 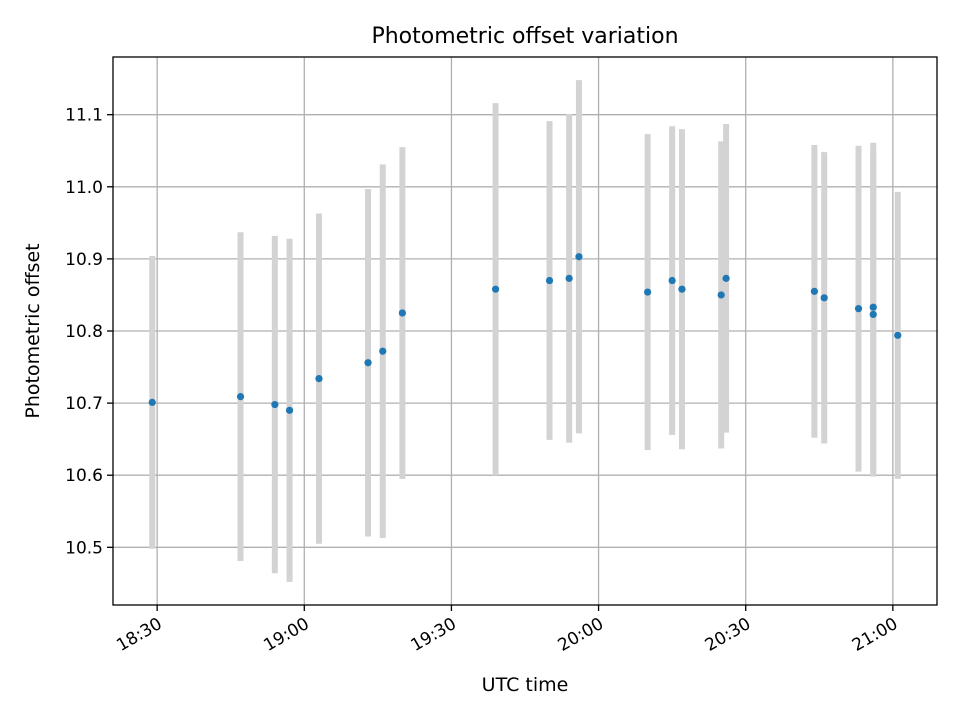 What do you see at coordinates (524, 36) in the screenshot?
I see `chart-title: Photometric offset variation` at bounding box center [524, 36].